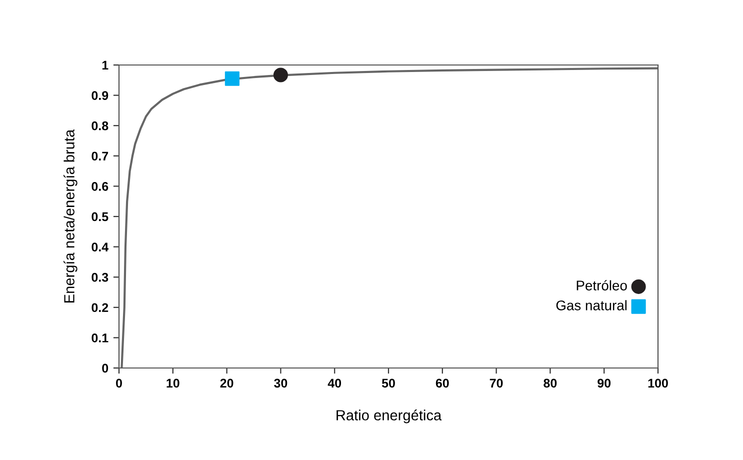  I want to click on y-tick-label: 0.8, so click(100, 125).